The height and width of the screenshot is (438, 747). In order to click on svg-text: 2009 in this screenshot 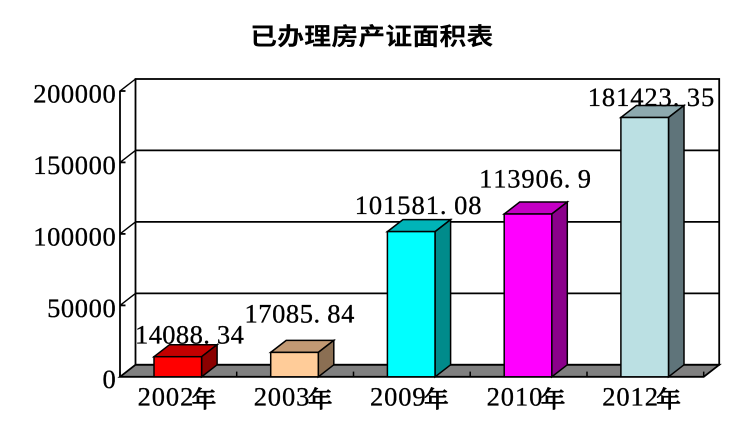, I will do `click(398, 396)`.